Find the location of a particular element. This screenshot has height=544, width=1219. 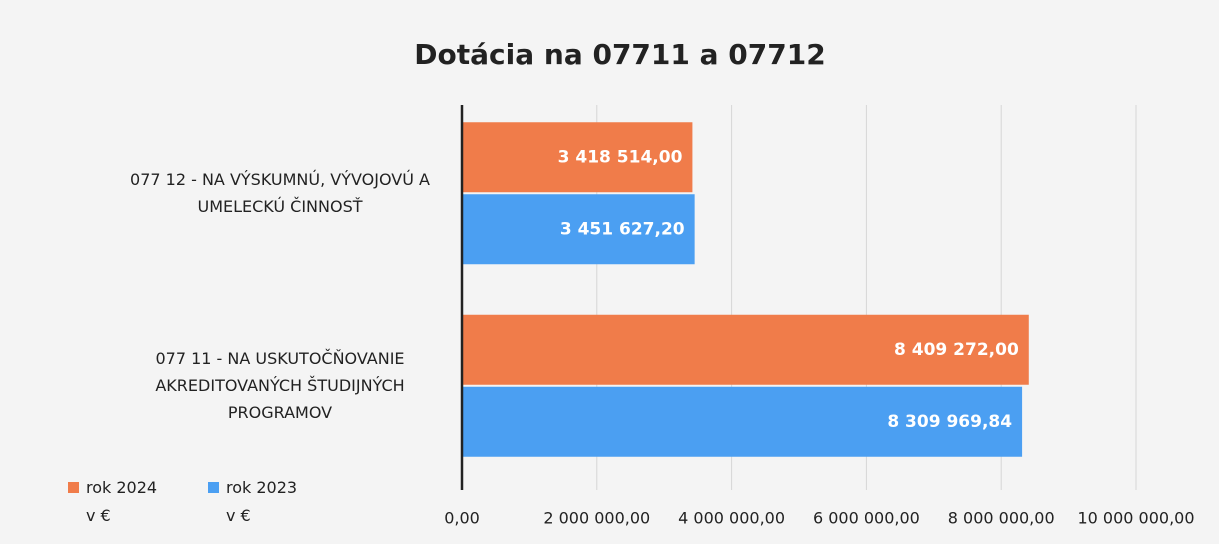

value-label: 3 451 627,20 is located at coordinates (622, 229).